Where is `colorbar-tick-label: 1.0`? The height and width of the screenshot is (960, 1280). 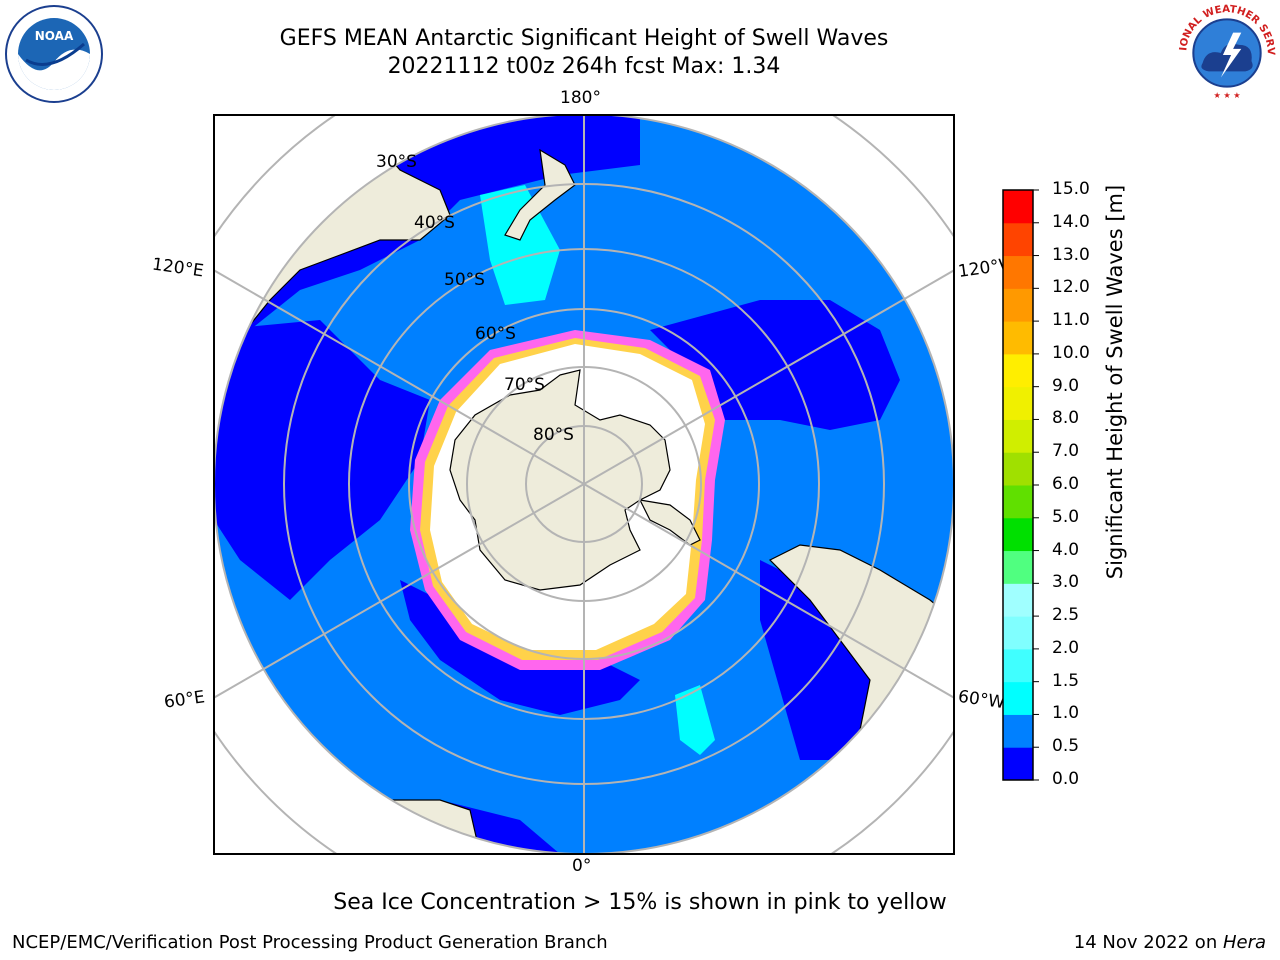 colorbar-tick-label: 1.0 is located at coordinates (1066, 713).